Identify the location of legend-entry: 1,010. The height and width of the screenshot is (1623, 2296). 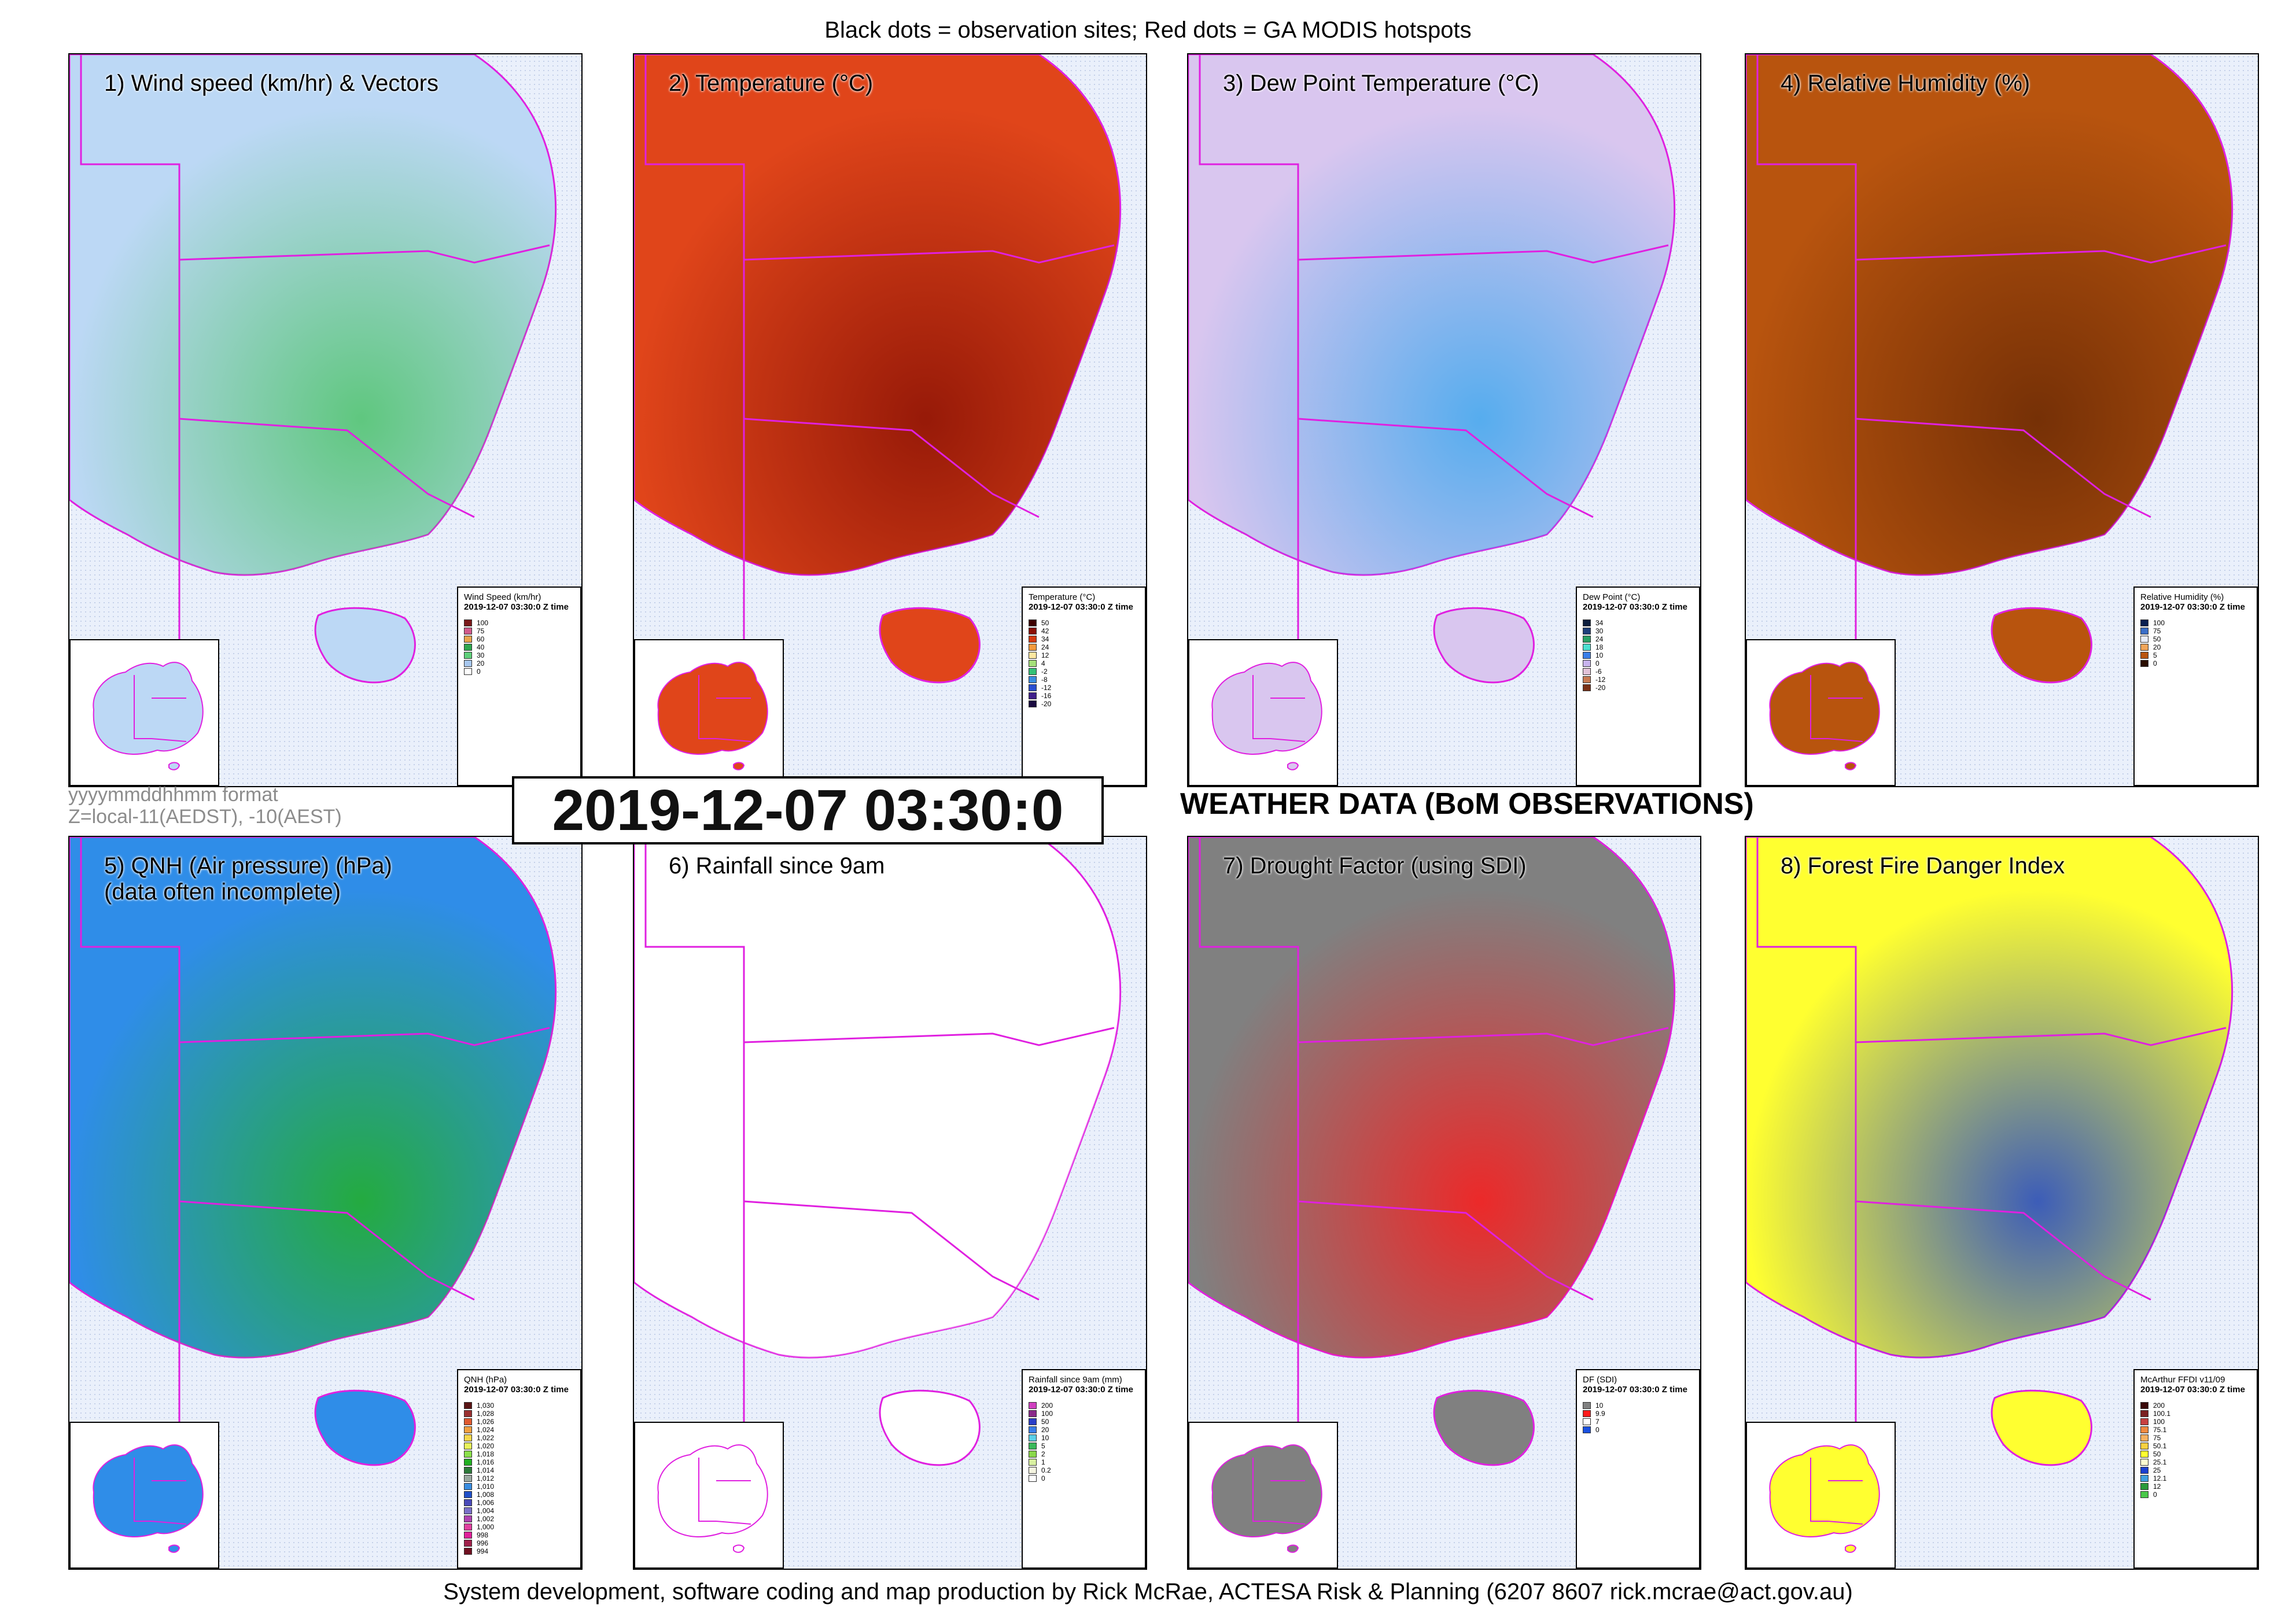
(519, 1487).